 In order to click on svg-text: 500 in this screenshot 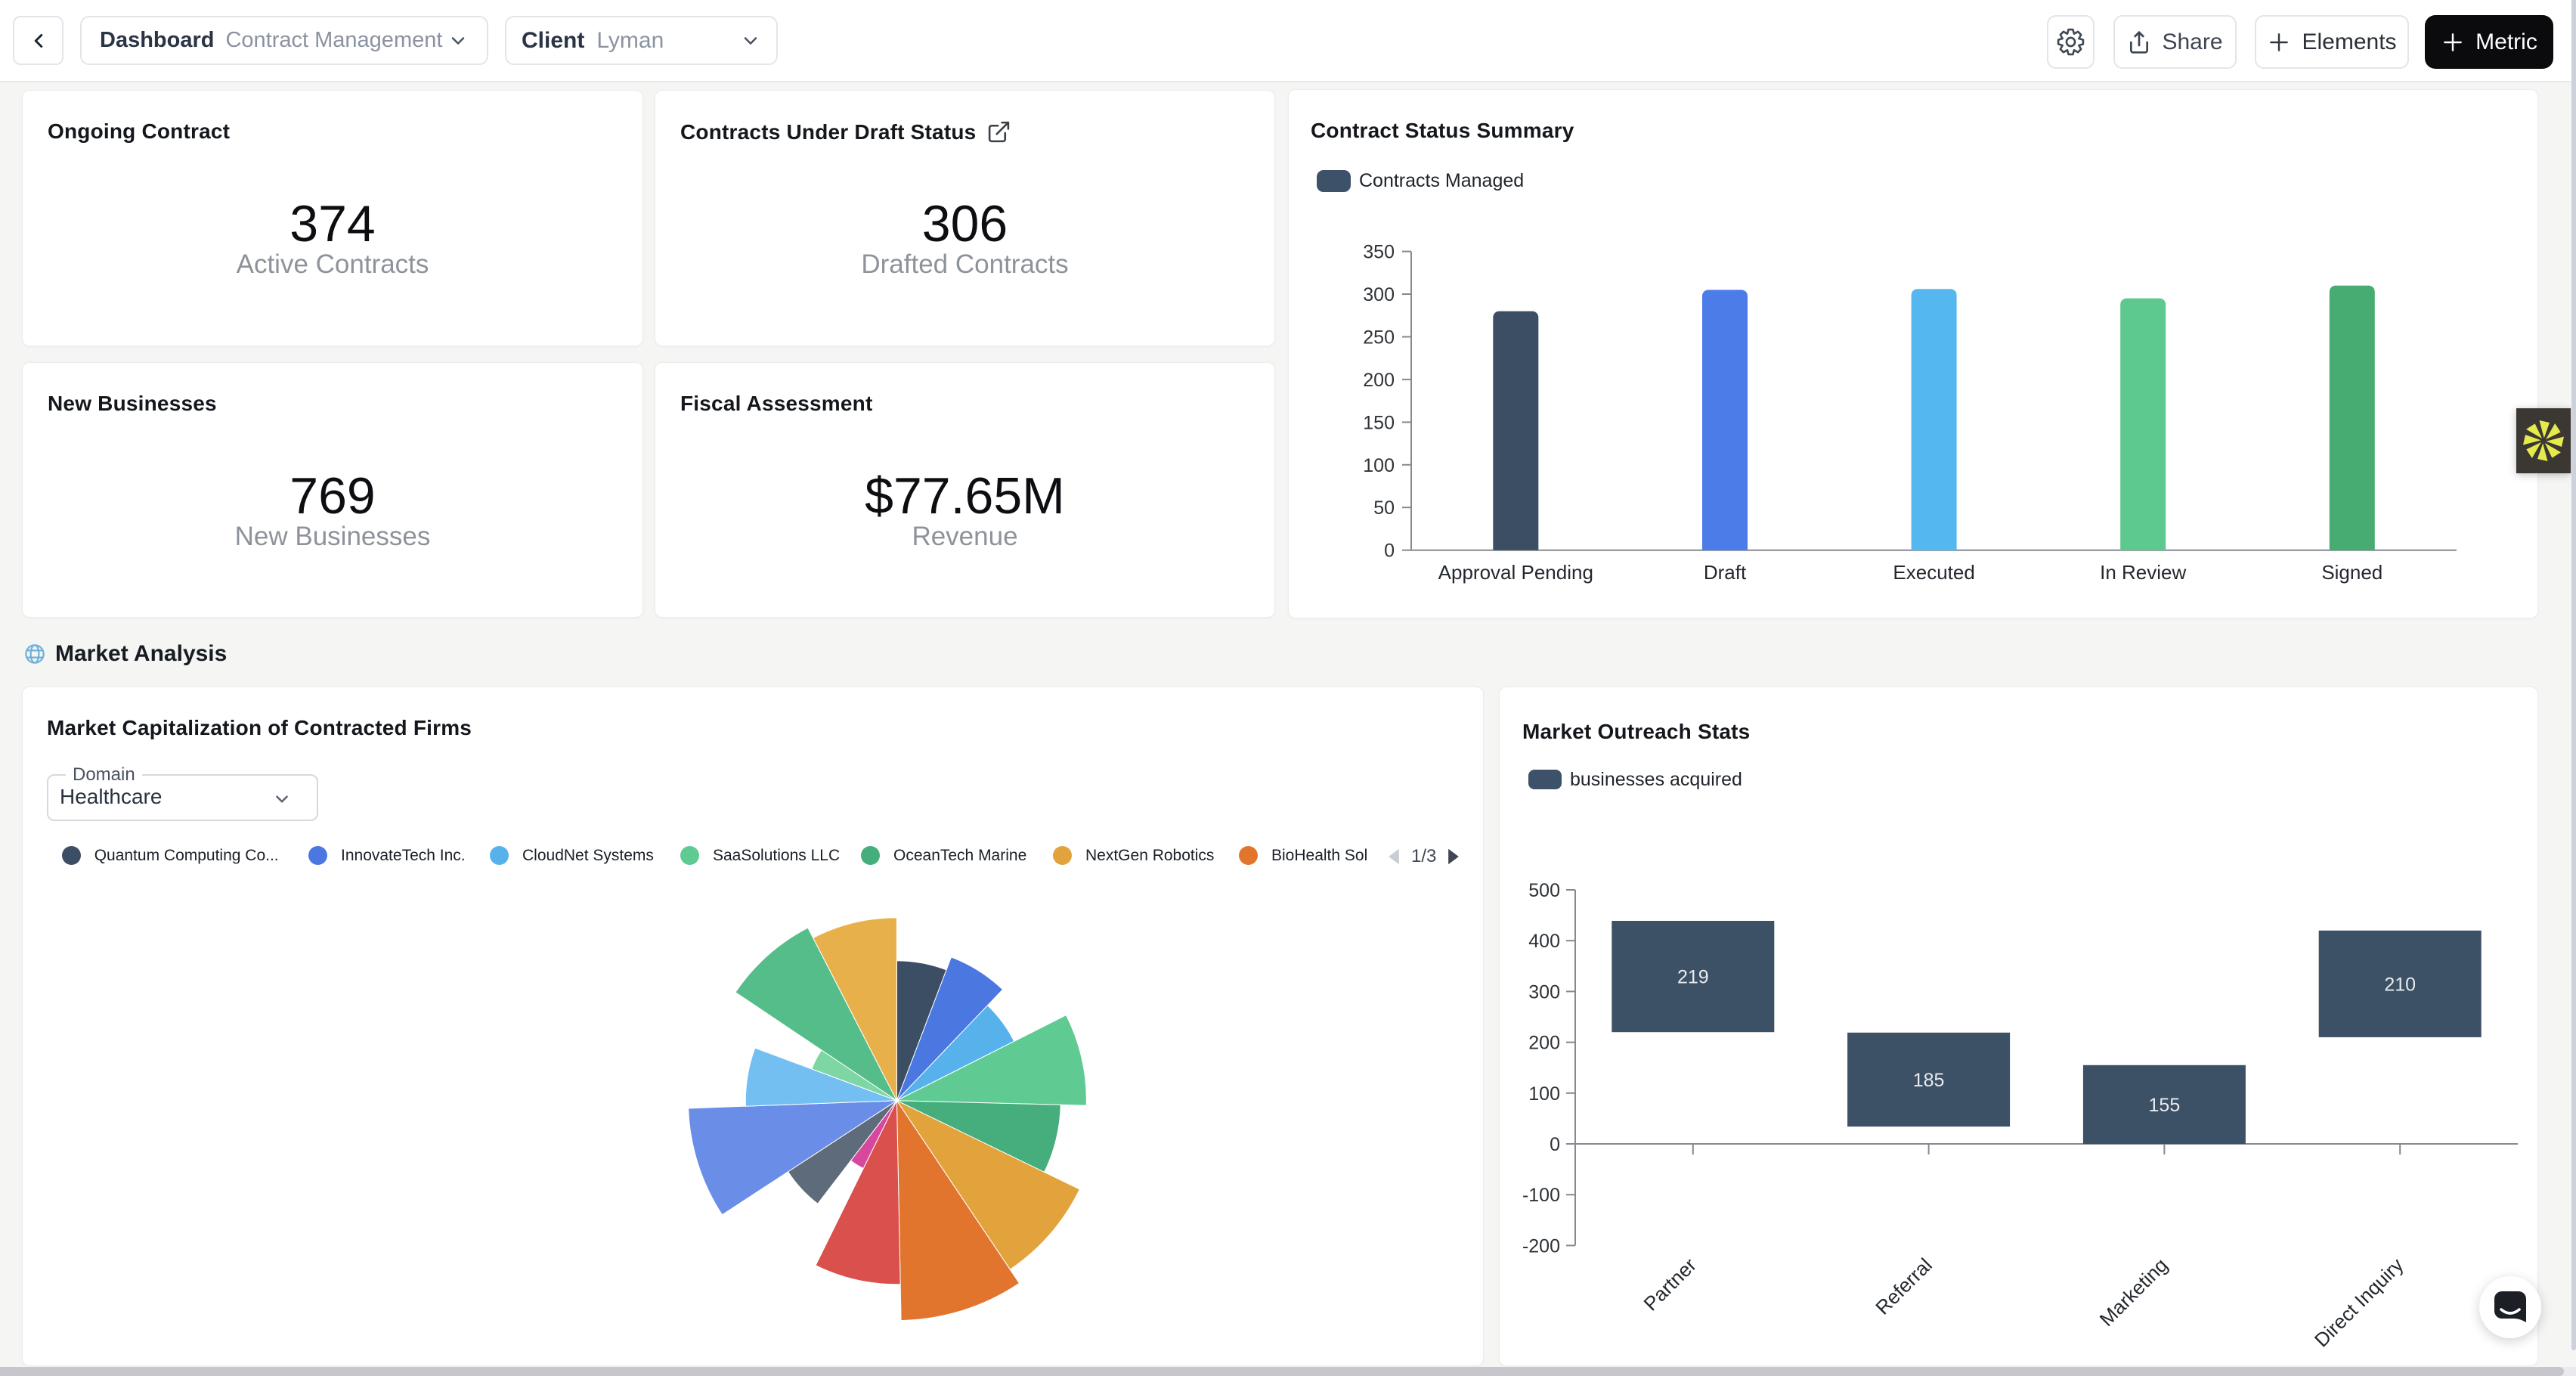, I will do `click(1544, 890)`.